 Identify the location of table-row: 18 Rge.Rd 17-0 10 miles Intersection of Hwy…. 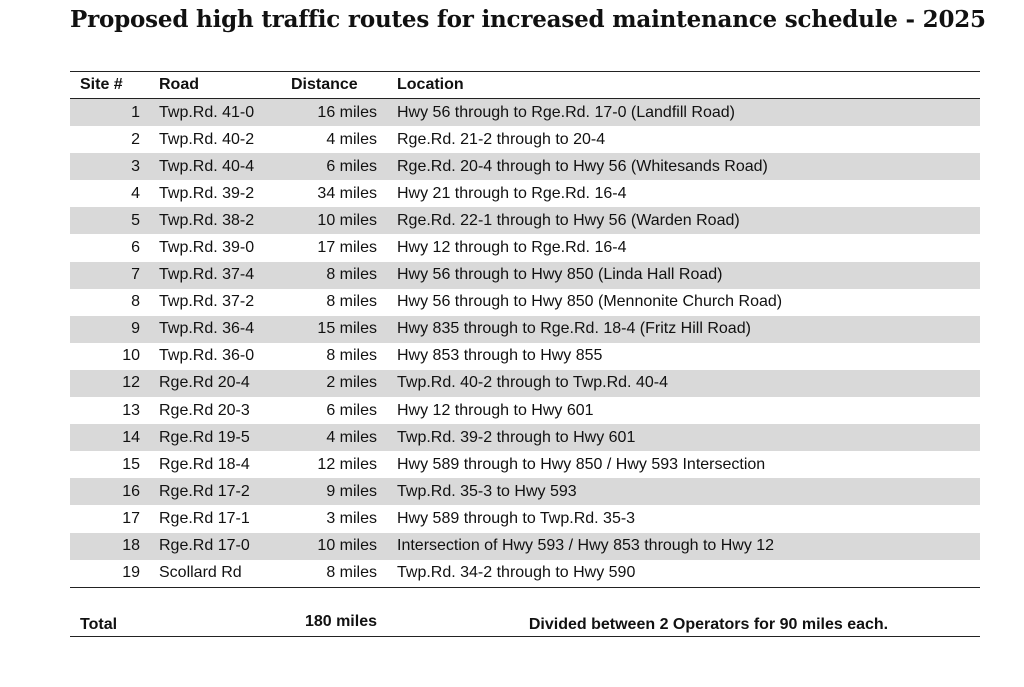
(525, 546).